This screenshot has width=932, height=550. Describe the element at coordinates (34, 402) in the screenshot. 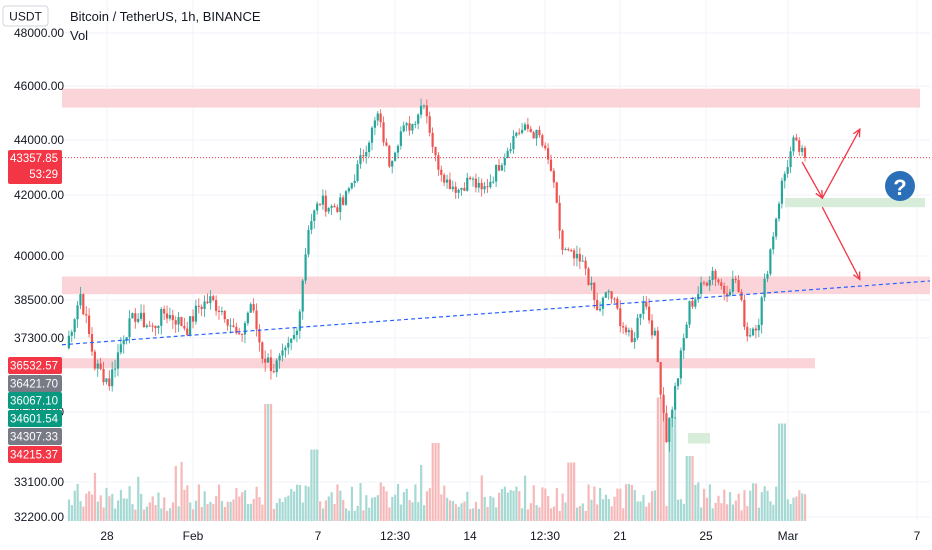

I see `price-tag-label: 36067.10` at that location.